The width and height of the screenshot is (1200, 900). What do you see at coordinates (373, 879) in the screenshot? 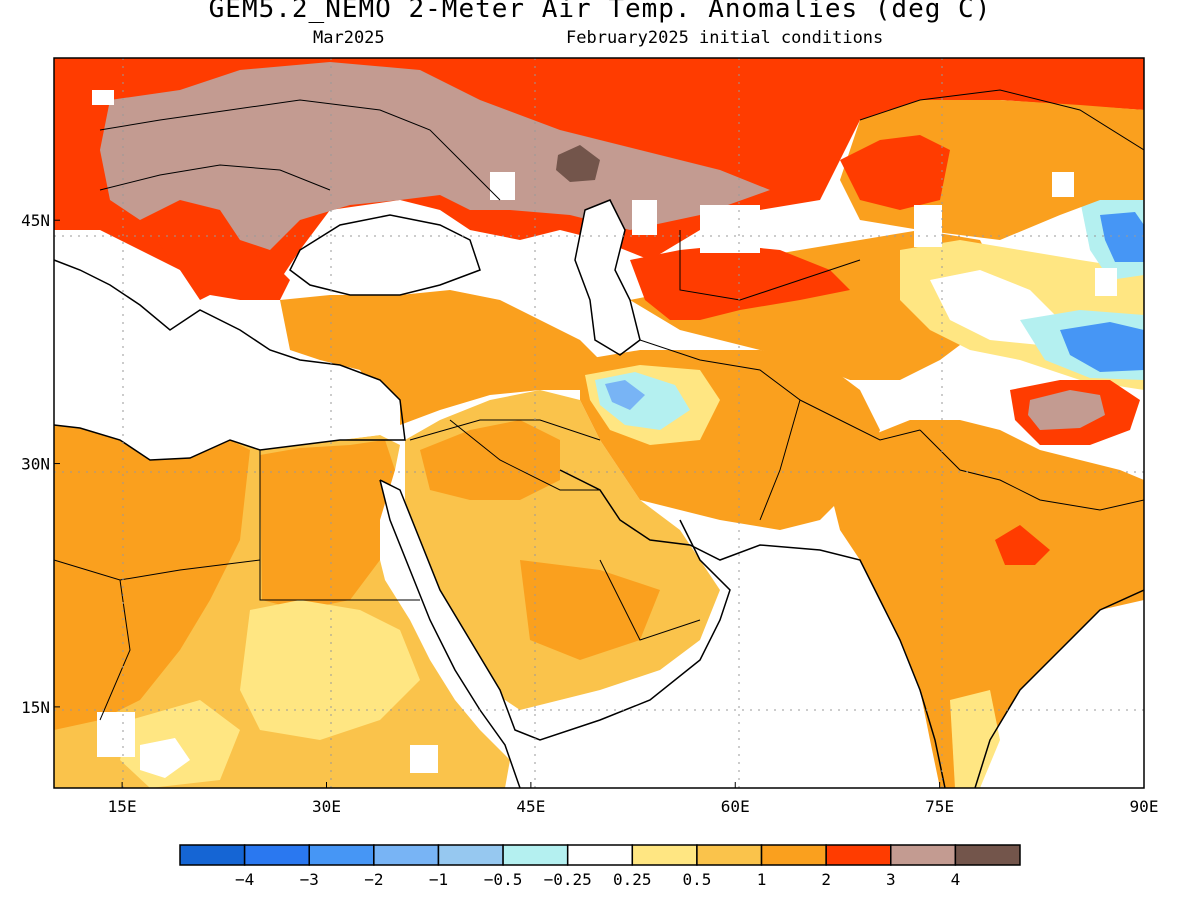
I see `legend-label: −2` at bounding box center [373, 879].